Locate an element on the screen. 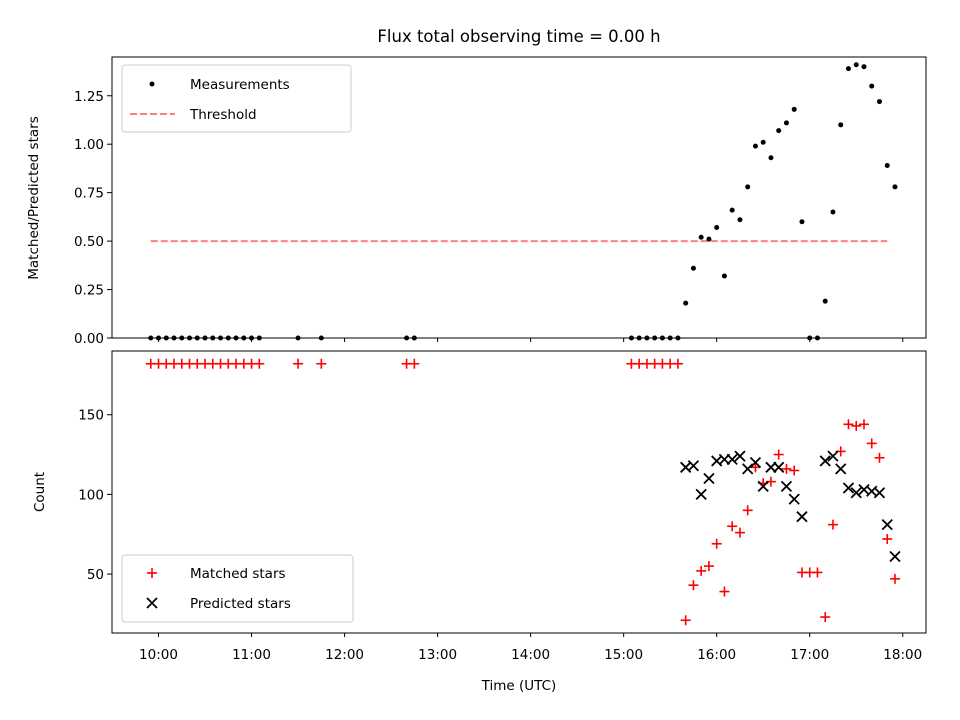 The image size is (960, 720). top-x-ticks is located at coordinates (531, 340).